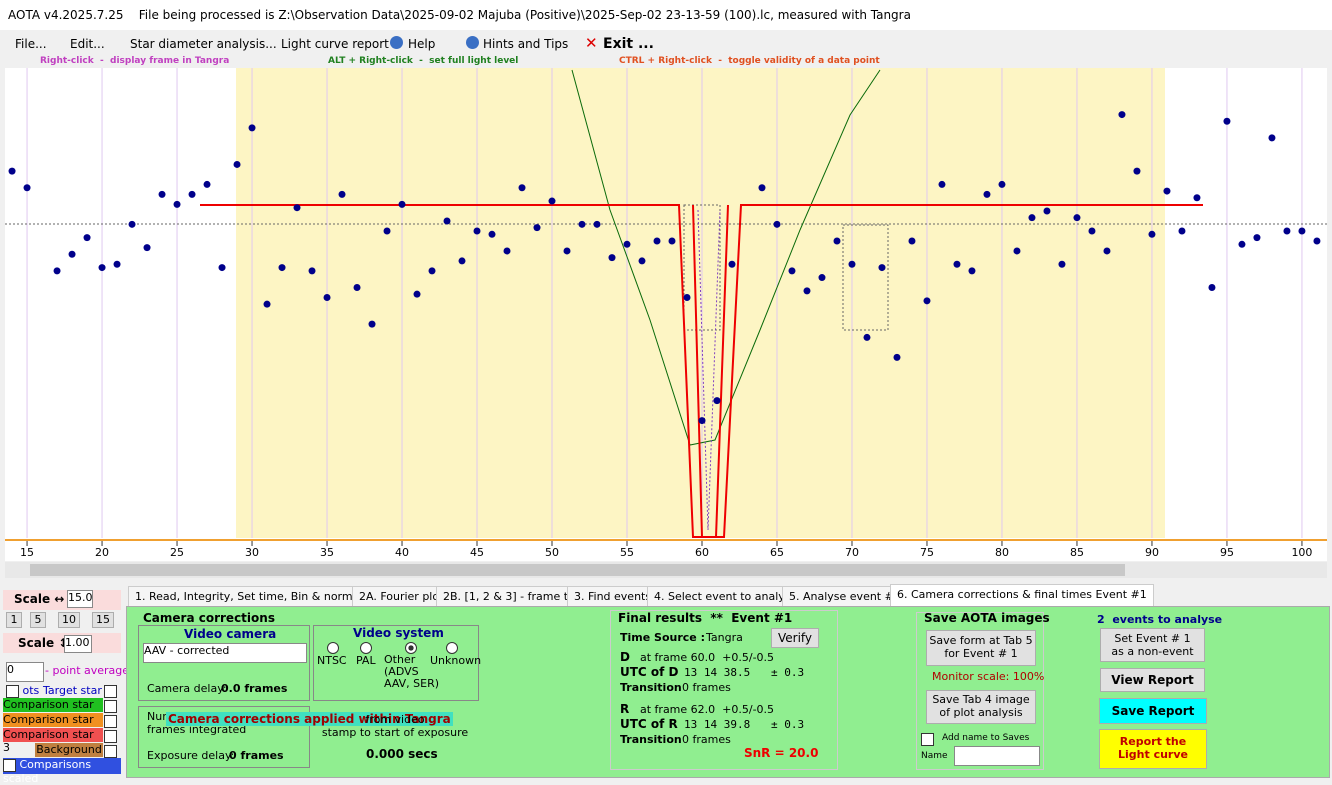  What do you see at coordinates (38, 620) in the screenshot?
I see `scale-button: 5` at bounding box center [38, 620].